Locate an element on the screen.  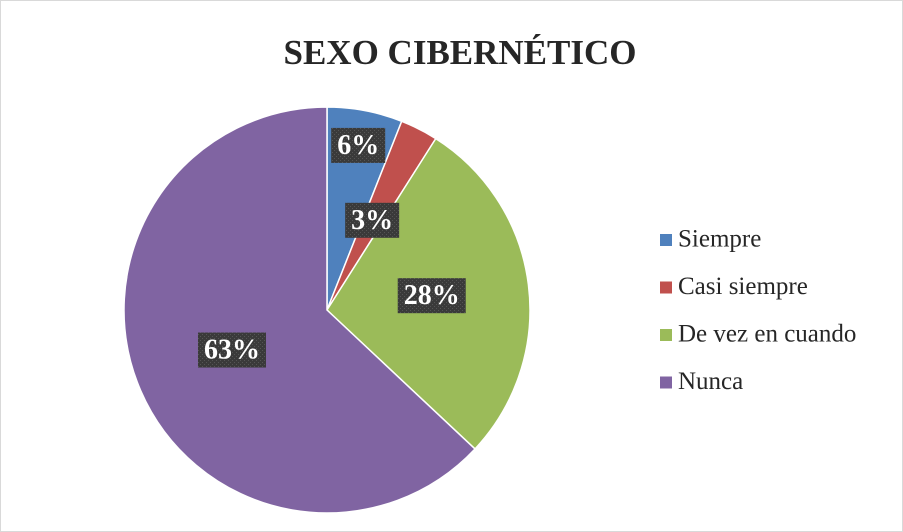
chart-title: SEXO CIBERNÉTICO is located at coordinates (459, 52).